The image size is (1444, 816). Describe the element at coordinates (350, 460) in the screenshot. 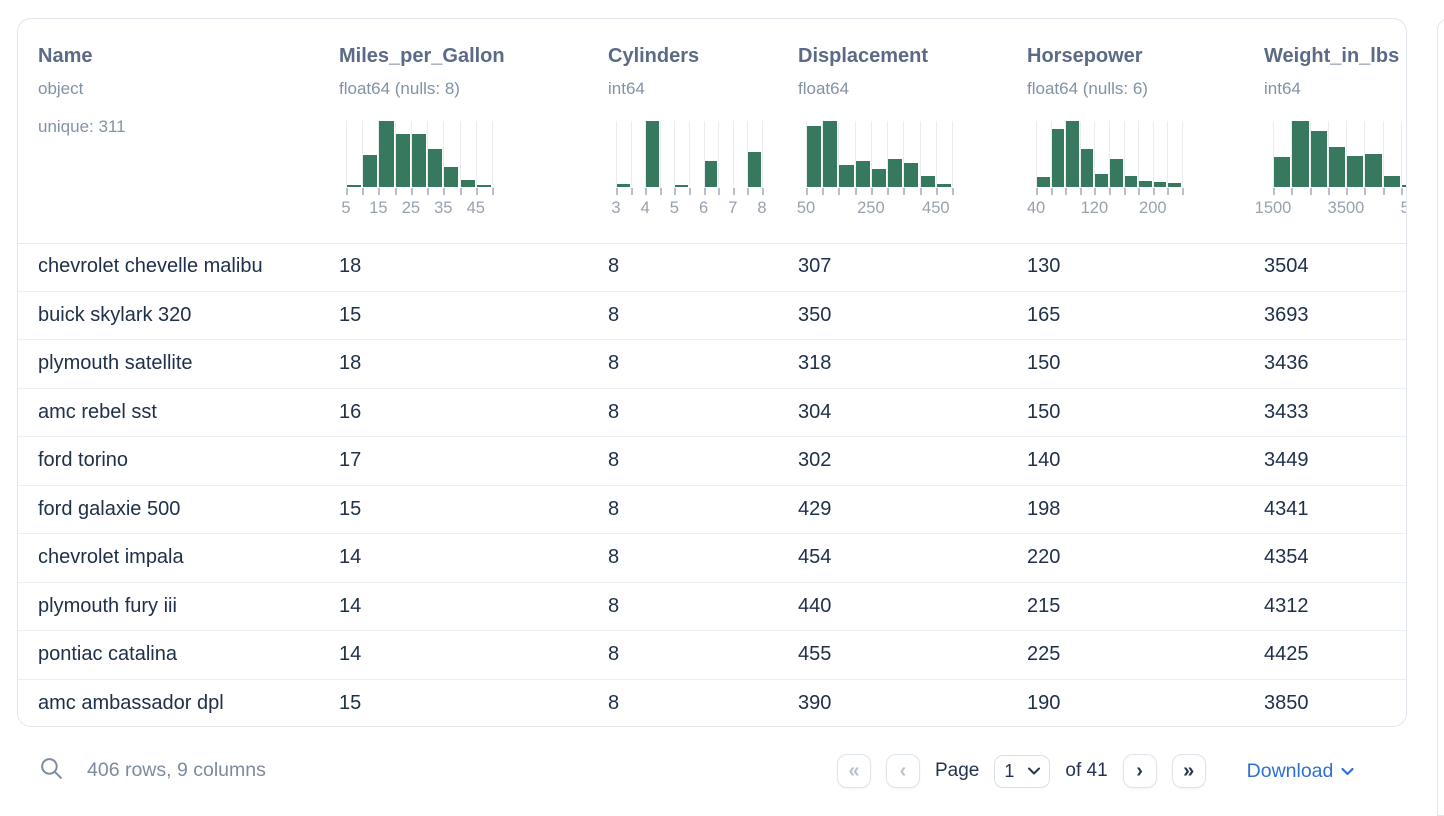

I see `table-cell: 17` at that location.